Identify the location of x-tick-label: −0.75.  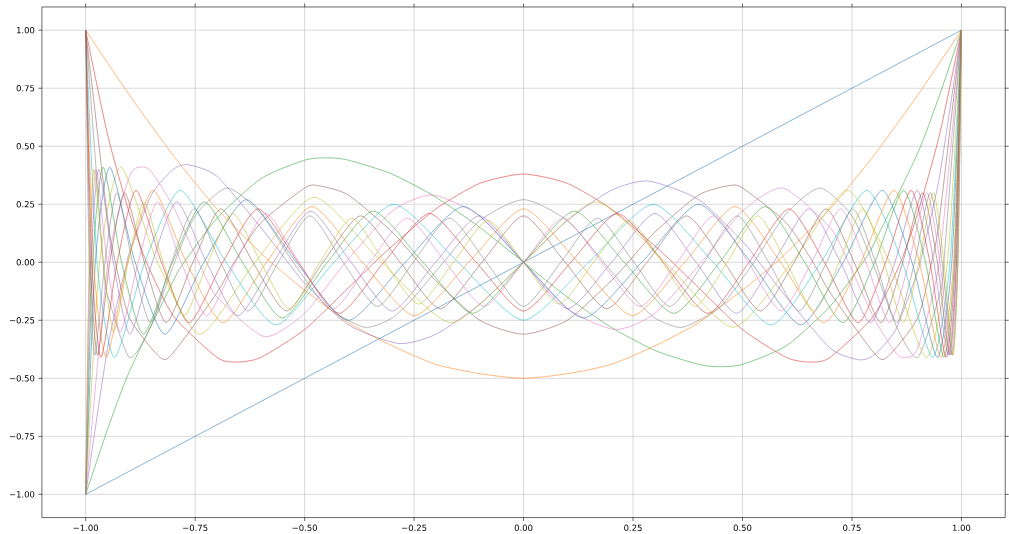
(195, 527).